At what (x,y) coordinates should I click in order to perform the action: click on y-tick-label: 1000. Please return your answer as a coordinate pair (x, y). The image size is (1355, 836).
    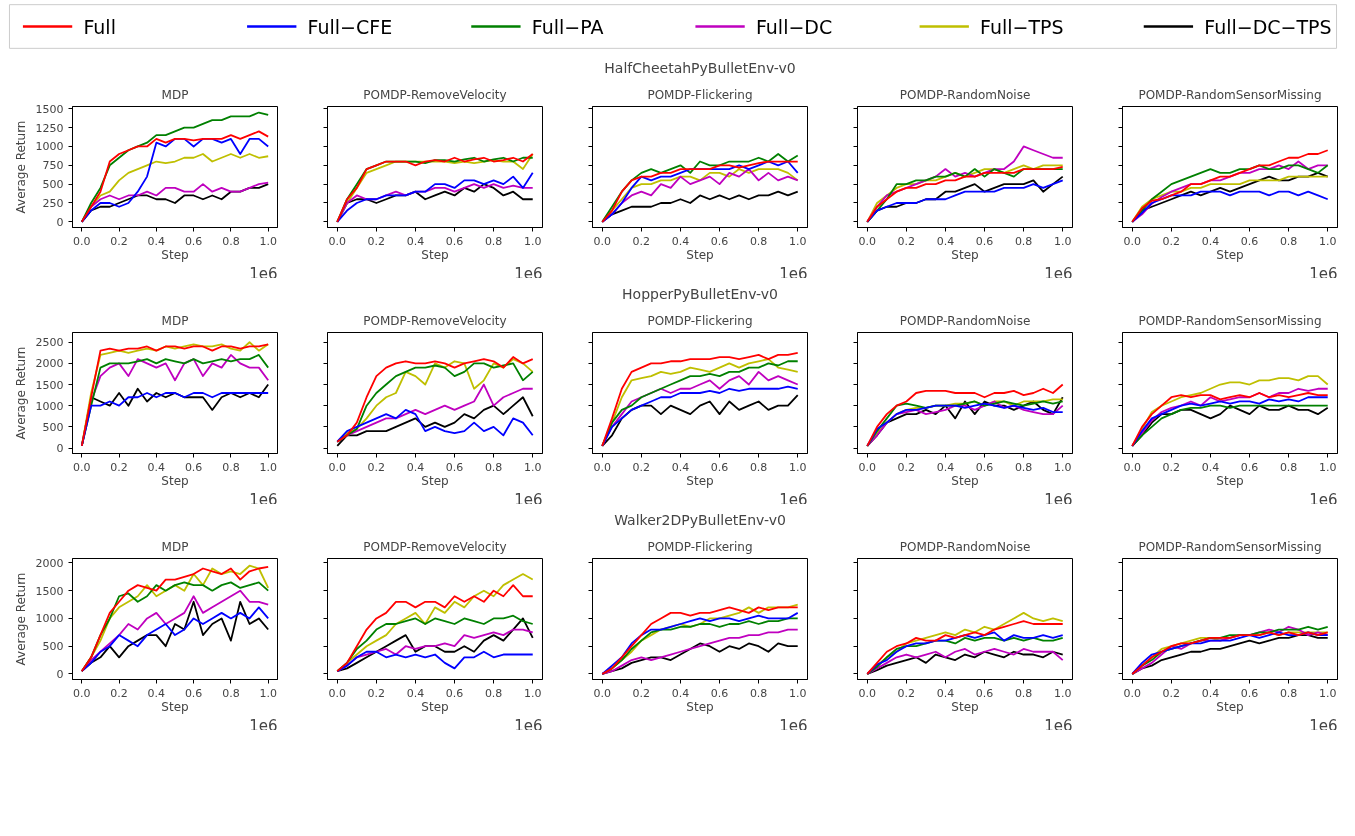
    Looking at the image, I should click on (49, 619).